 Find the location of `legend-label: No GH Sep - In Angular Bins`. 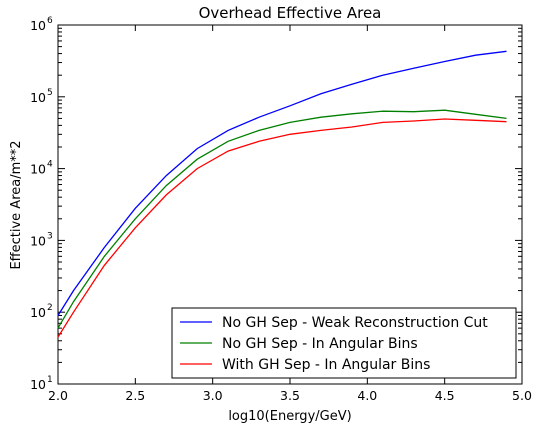

legend-label: No GH Sep - In Angular Bins is located at coordinates (320, 344).